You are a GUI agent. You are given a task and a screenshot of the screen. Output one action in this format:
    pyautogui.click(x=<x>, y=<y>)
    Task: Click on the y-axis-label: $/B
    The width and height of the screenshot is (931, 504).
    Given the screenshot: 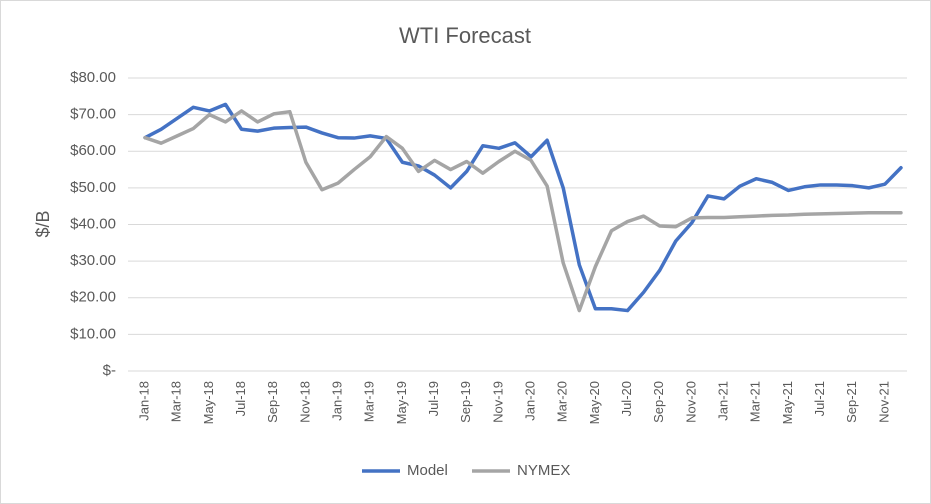 What is the action you would take?
    pyautogui.click(x=43, y=223)
    